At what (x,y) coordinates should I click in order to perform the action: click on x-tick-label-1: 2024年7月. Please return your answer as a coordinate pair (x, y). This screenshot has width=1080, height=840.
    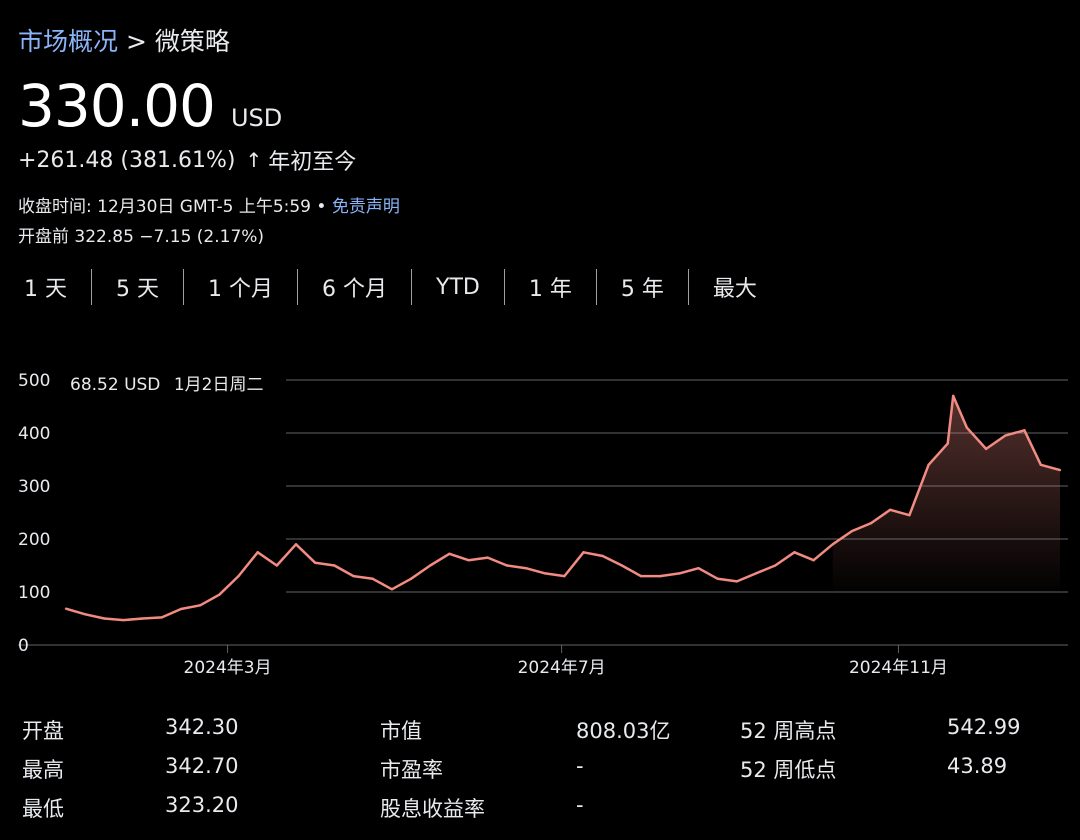
    Looking at the image, I should click on (562, 668).